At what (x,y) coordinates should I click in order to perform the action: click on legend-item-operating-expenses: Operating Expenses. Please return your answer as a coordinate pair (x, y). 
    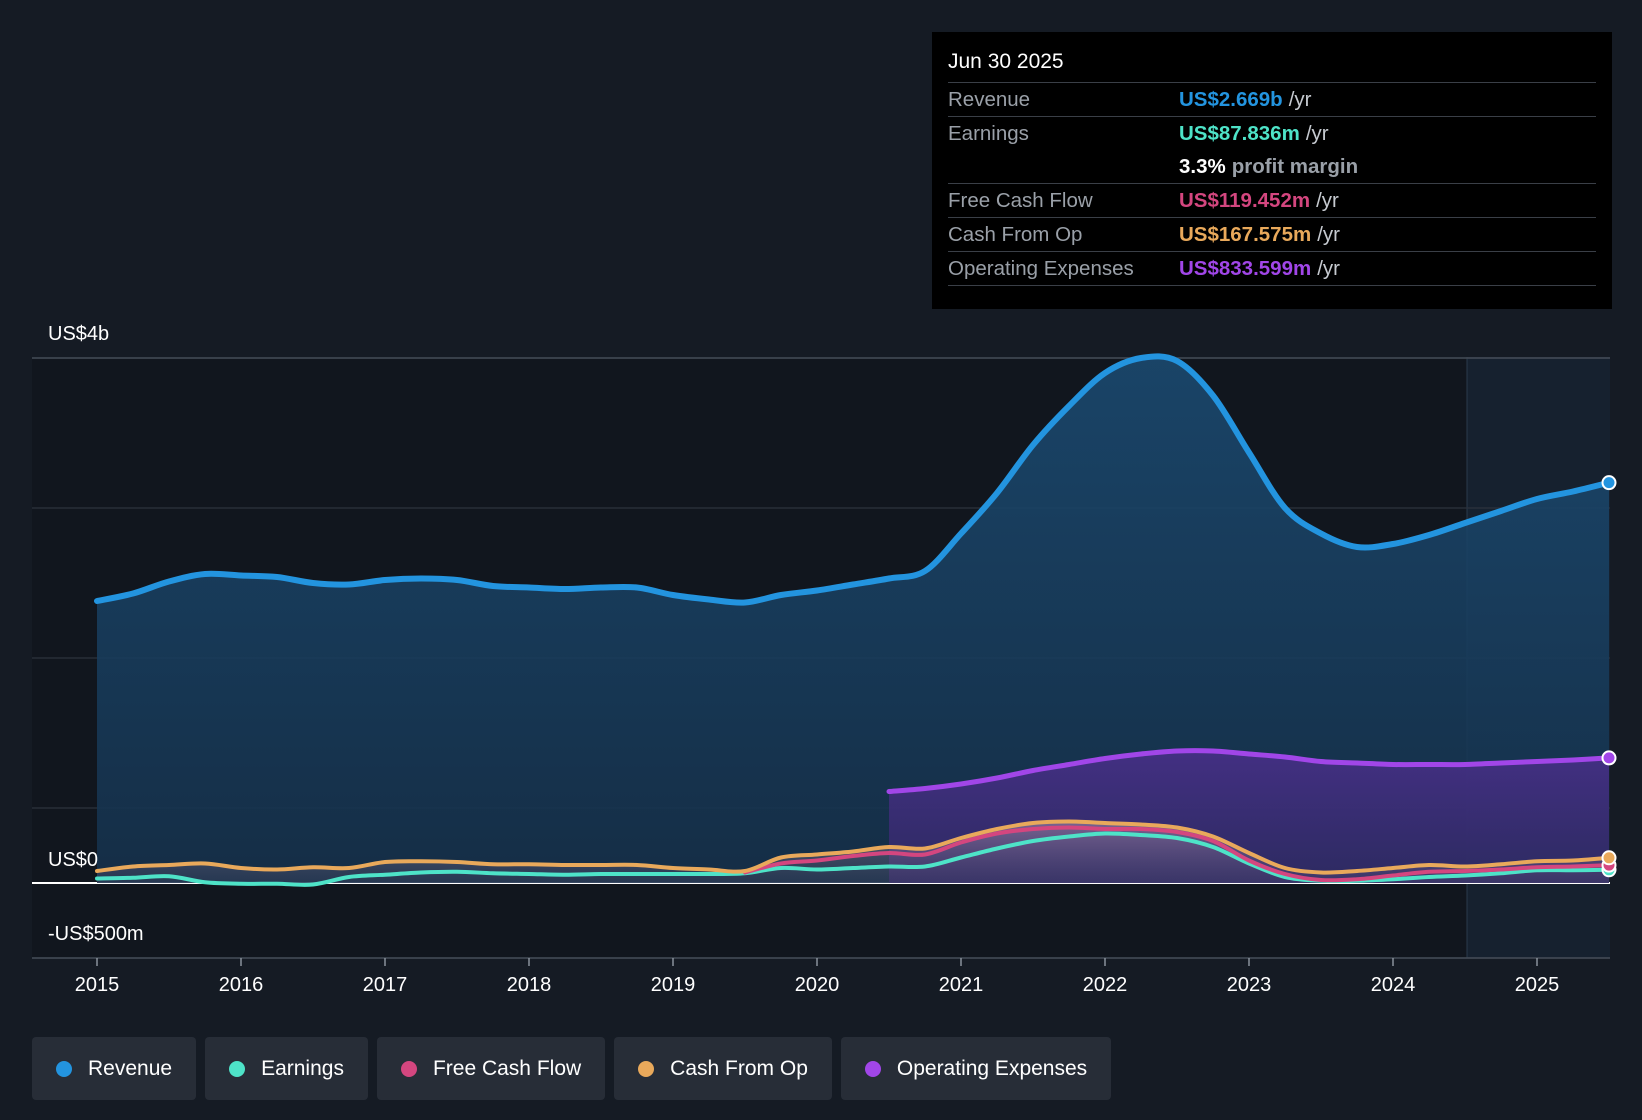
    Looking at the image, I should click on (976, 1068).